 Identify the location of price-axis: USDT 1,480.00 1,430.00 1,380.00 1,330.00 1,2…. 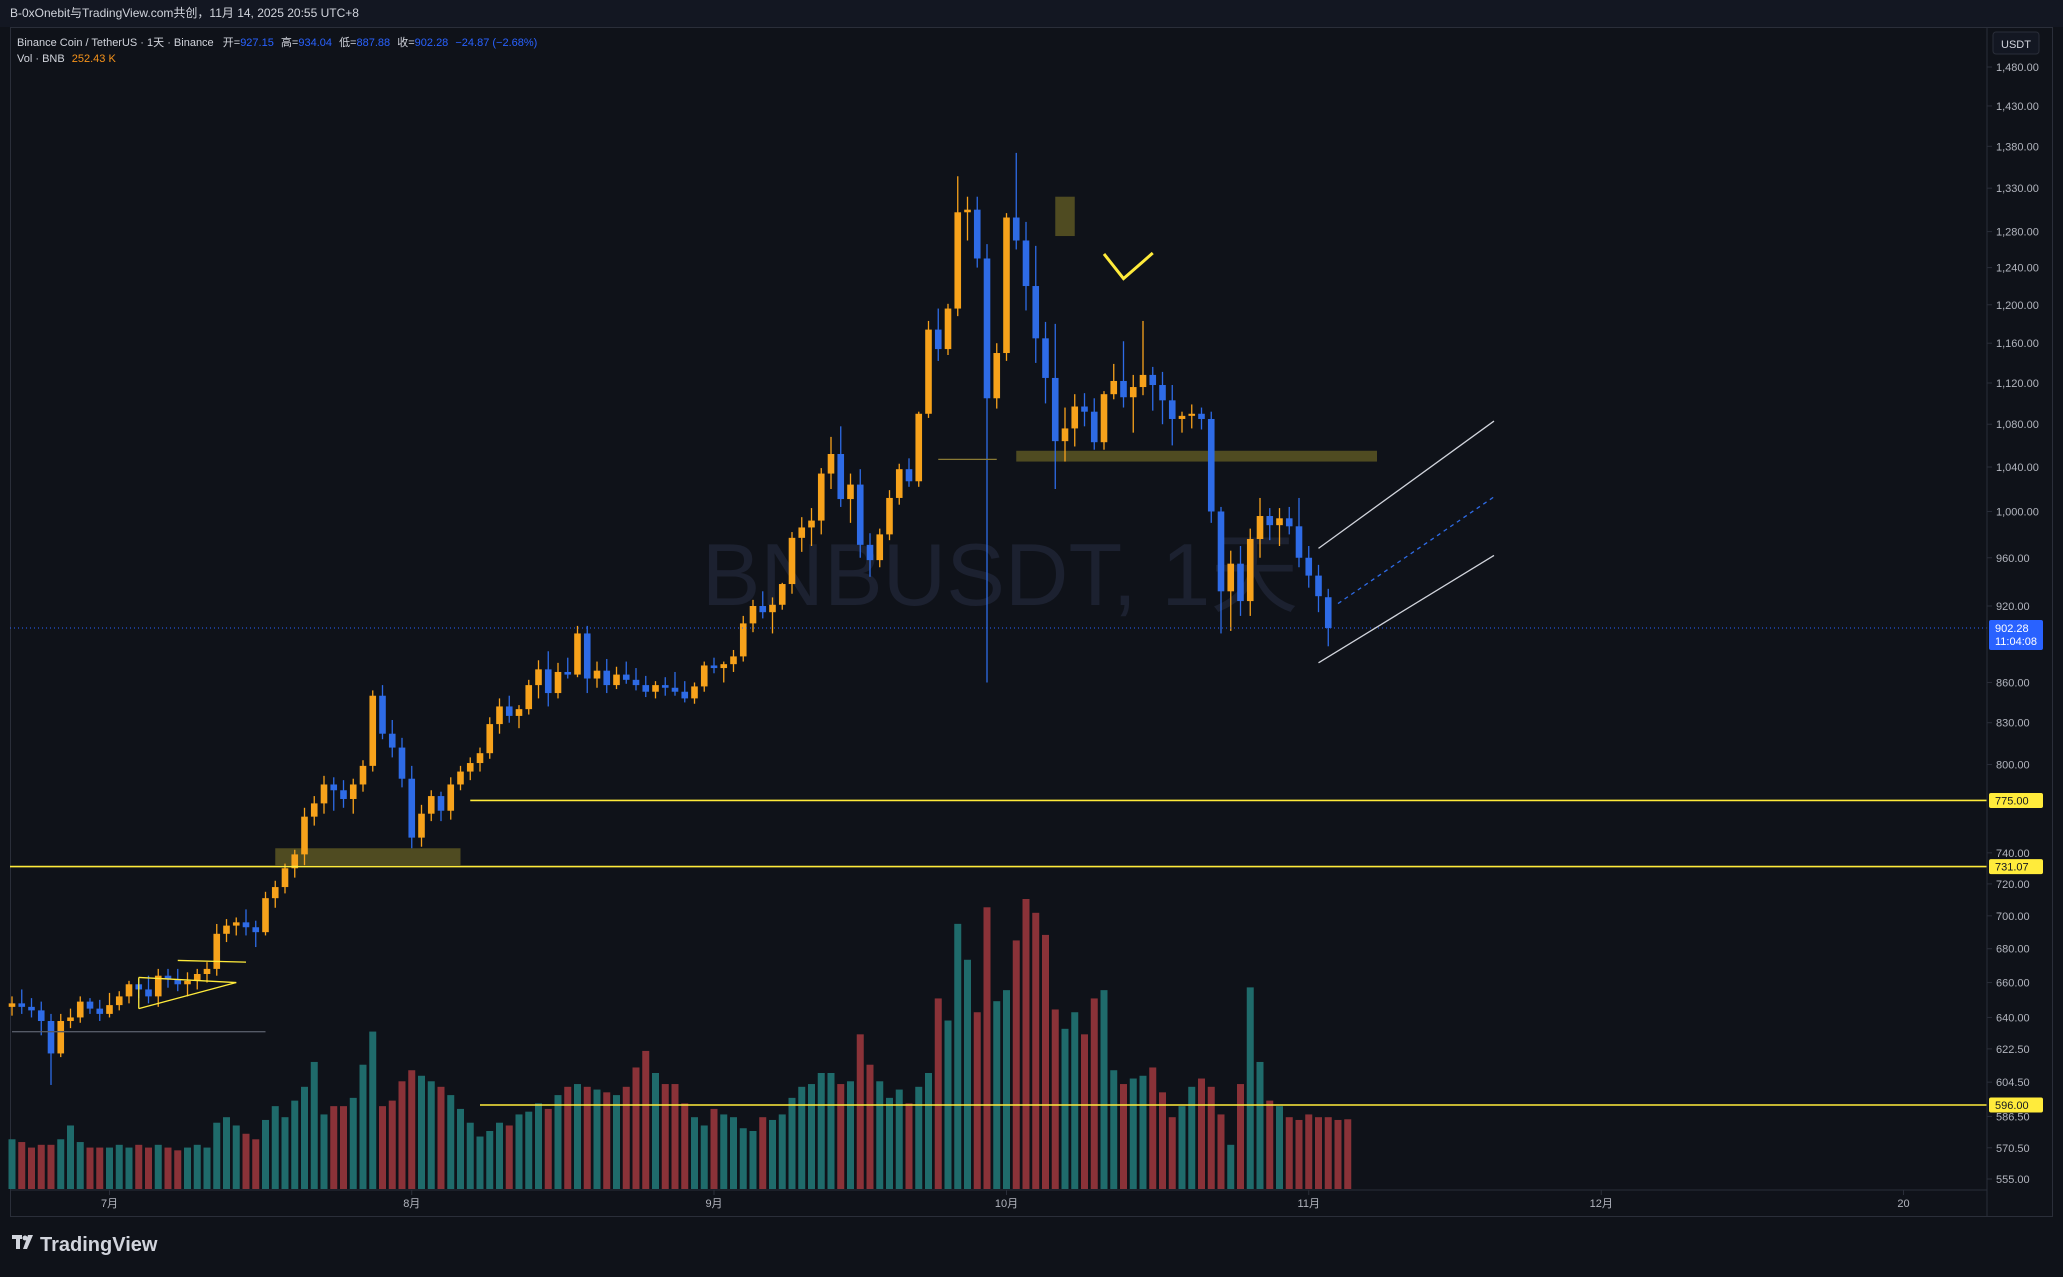
(2013, 622).